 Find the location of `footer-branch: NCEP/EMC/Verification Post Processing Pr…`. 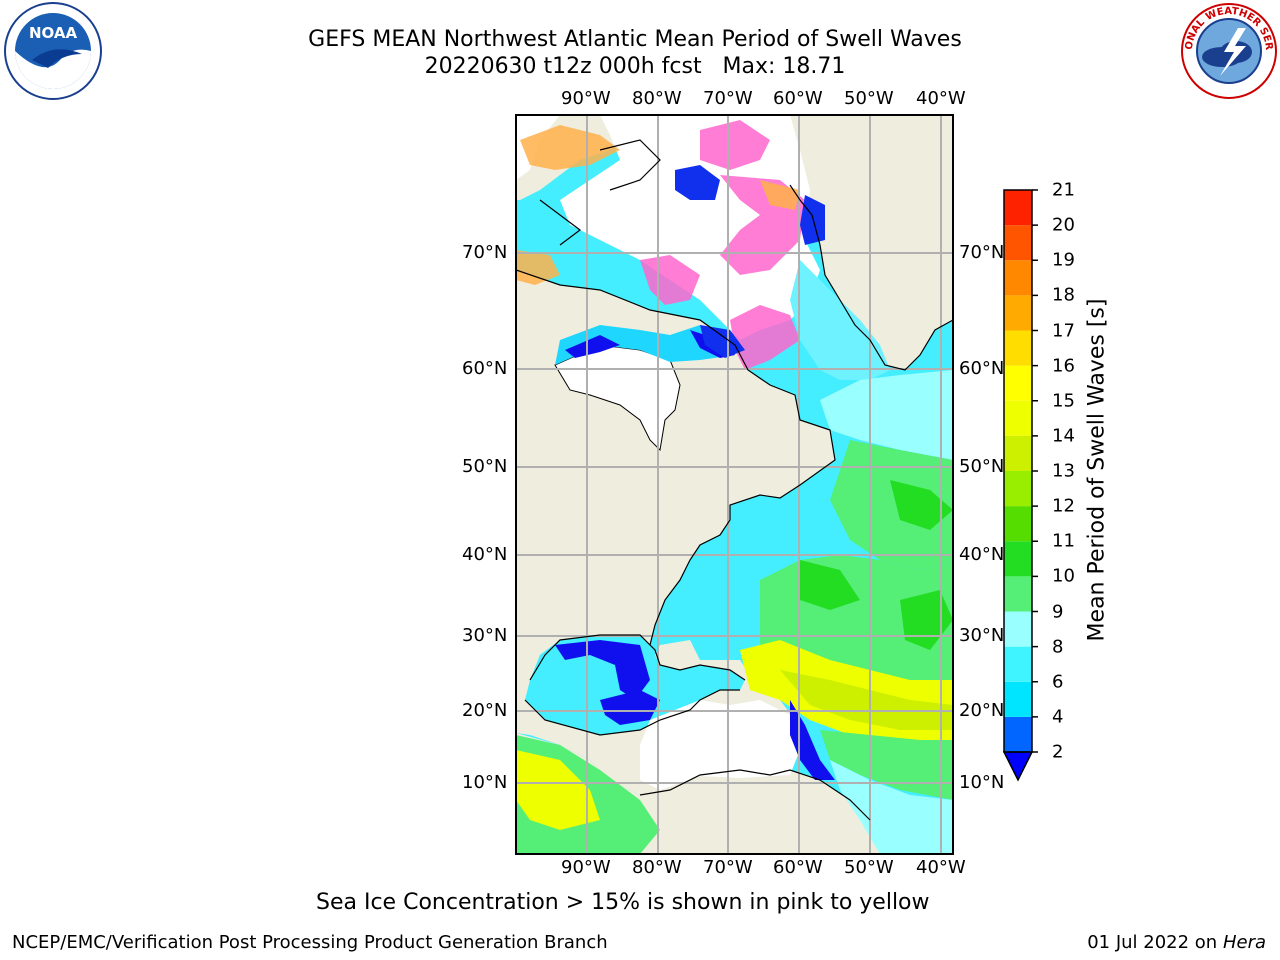

footer-branch: NCEP/EMC/Verification Post Processing Pr… is located at coordinates (310, 942).